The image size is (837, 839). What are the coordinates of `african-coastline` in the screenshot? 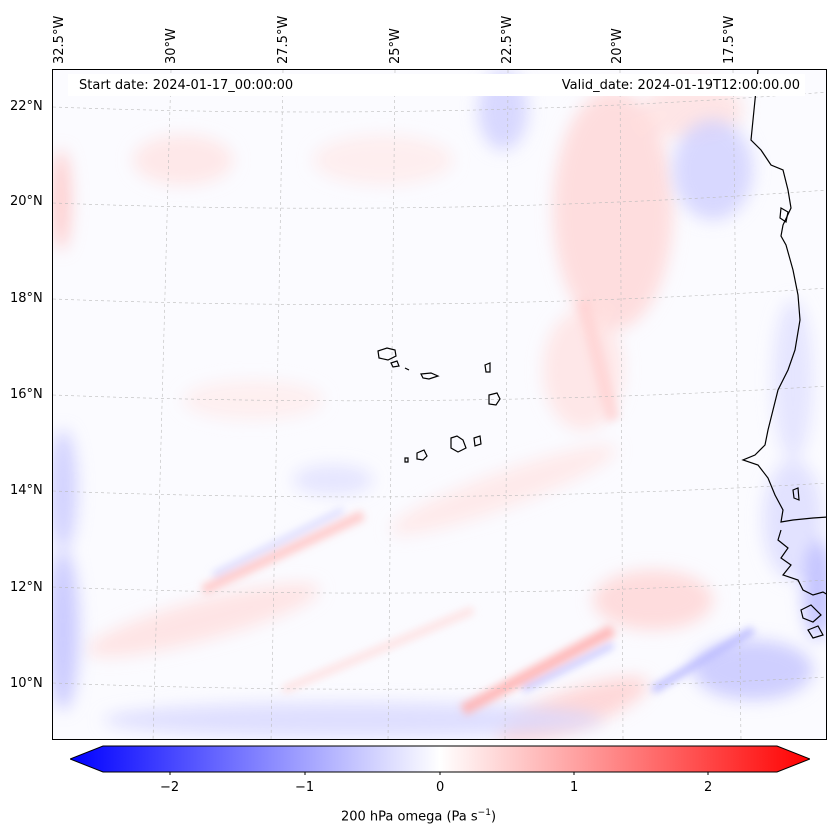 It's located at (783, 354).